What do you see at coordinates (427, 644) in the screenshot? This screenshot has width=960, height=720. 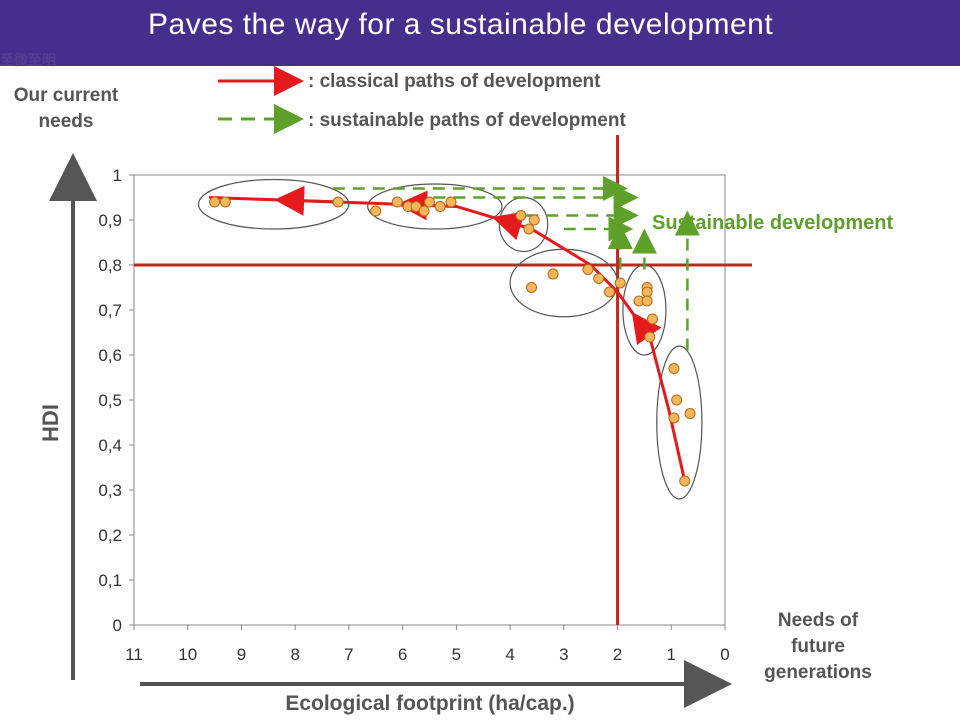 I see `x-ticks: 11 10 9 8 7 6 5 4 3 2 1 0` at bounding box center [427, 644].